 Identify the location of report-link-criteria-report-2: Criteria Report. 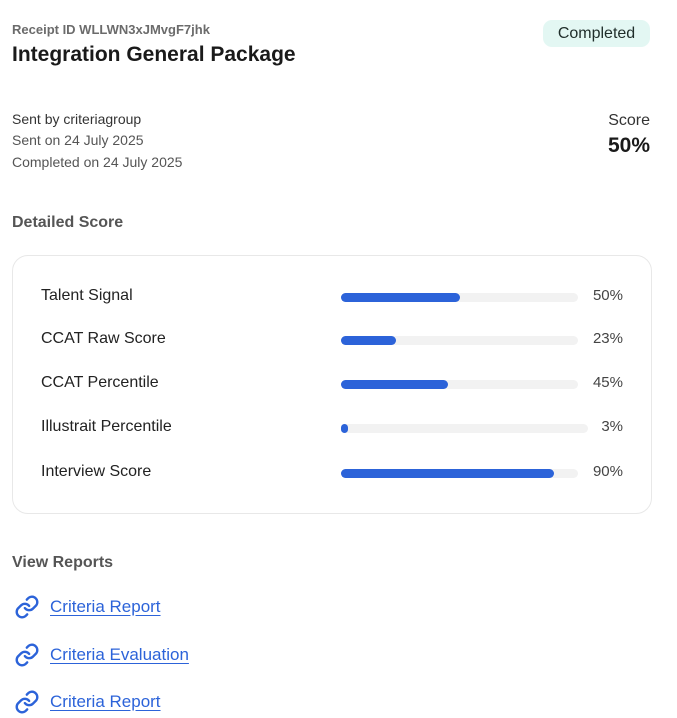
(87, 702).